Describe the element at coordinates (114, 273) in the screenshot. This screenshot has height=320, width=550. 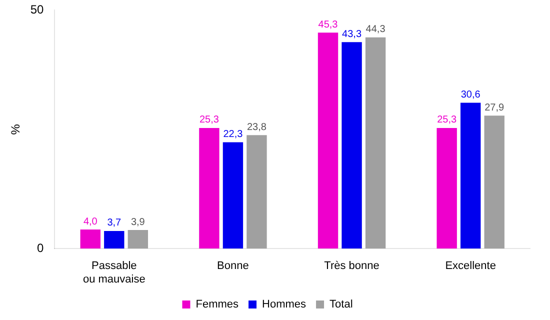
I see `x-tick-label: Passable ou mauvaise` at that location.